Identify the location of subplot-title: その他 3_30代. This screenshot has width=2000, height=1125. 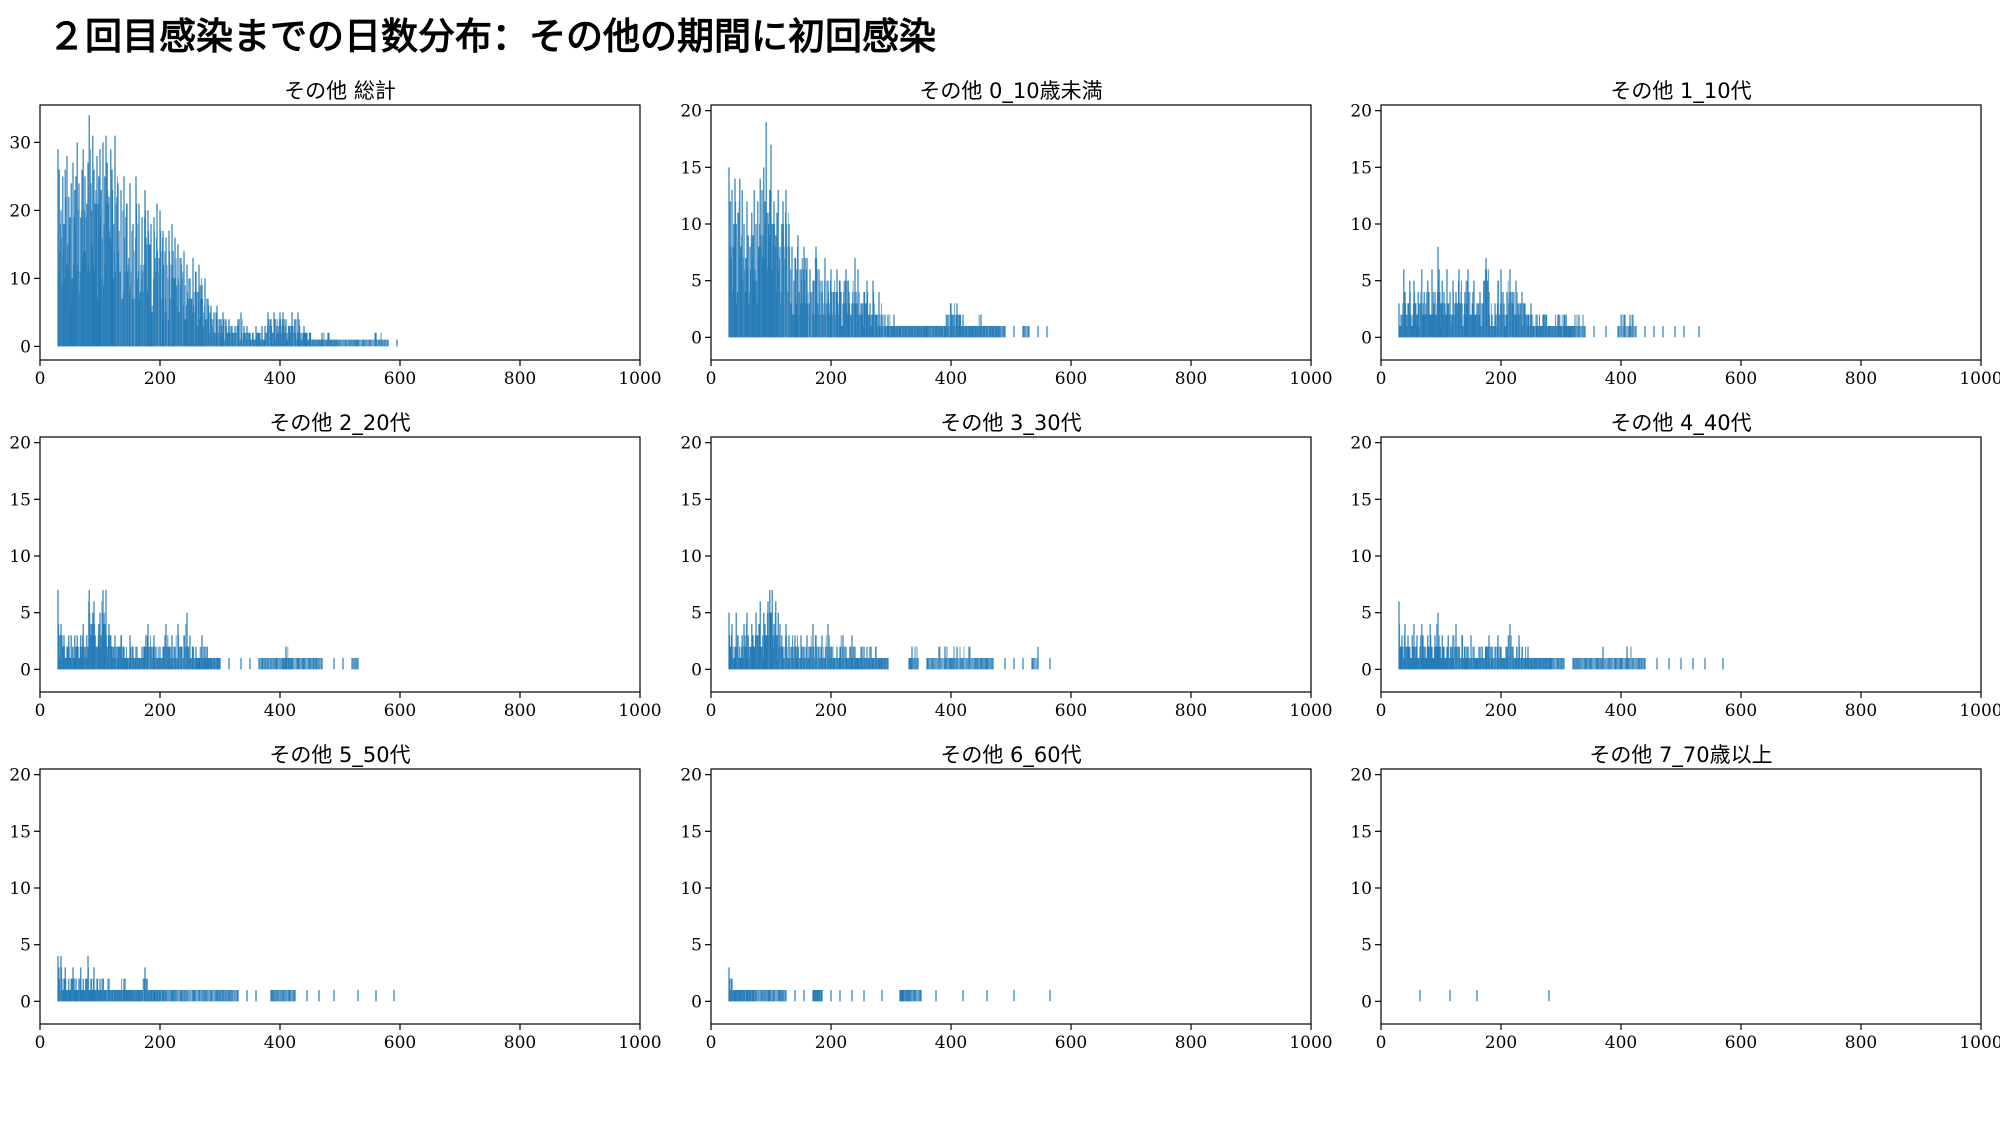
(1010, 423).